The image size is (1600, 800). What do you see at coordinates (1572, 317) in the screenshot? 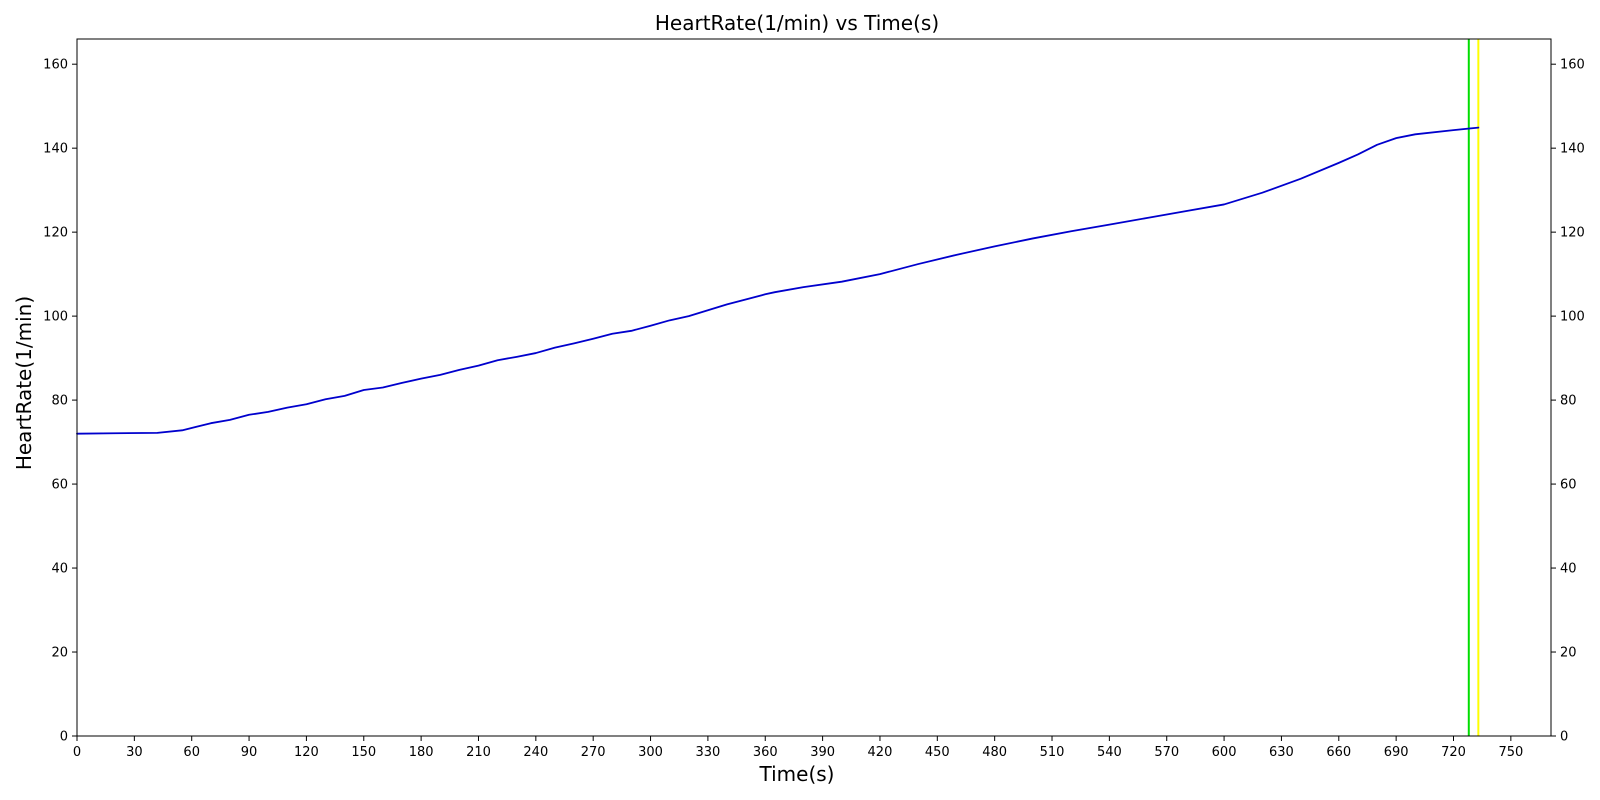
I see `y-tick-label-right: 100` at bounding box center [1572, 317].